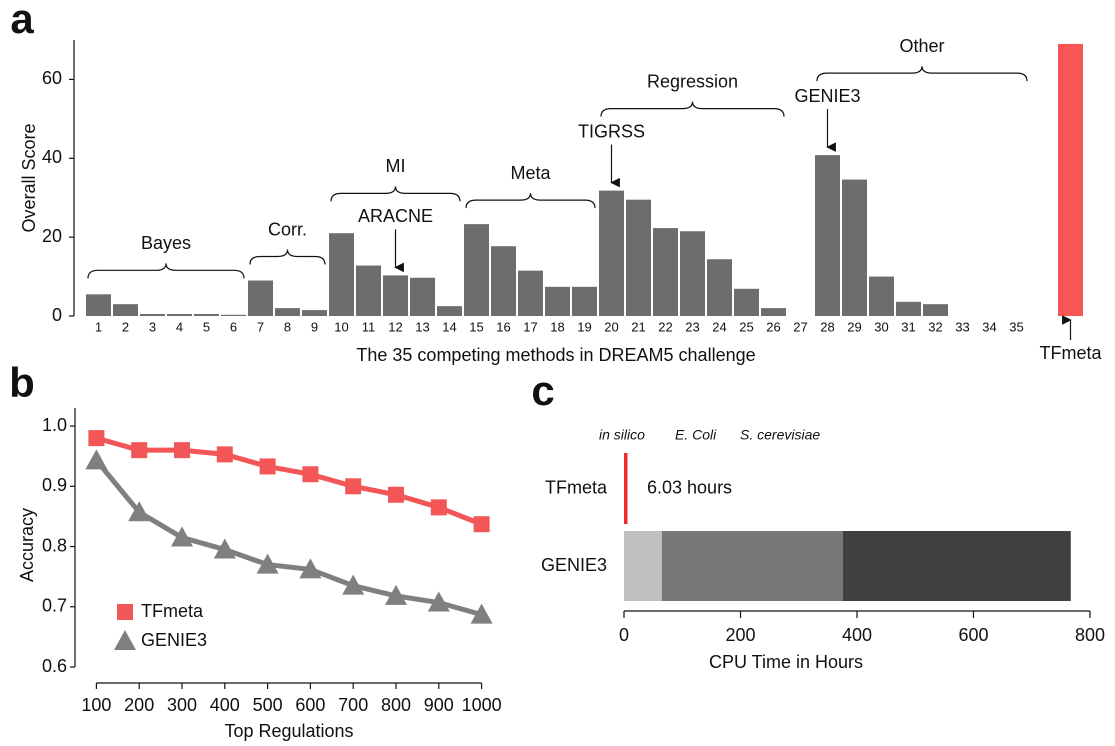 This screenshot has width=1115, height=746. I want to click on x-tick-label: TFmeta, so click(1070, 353).